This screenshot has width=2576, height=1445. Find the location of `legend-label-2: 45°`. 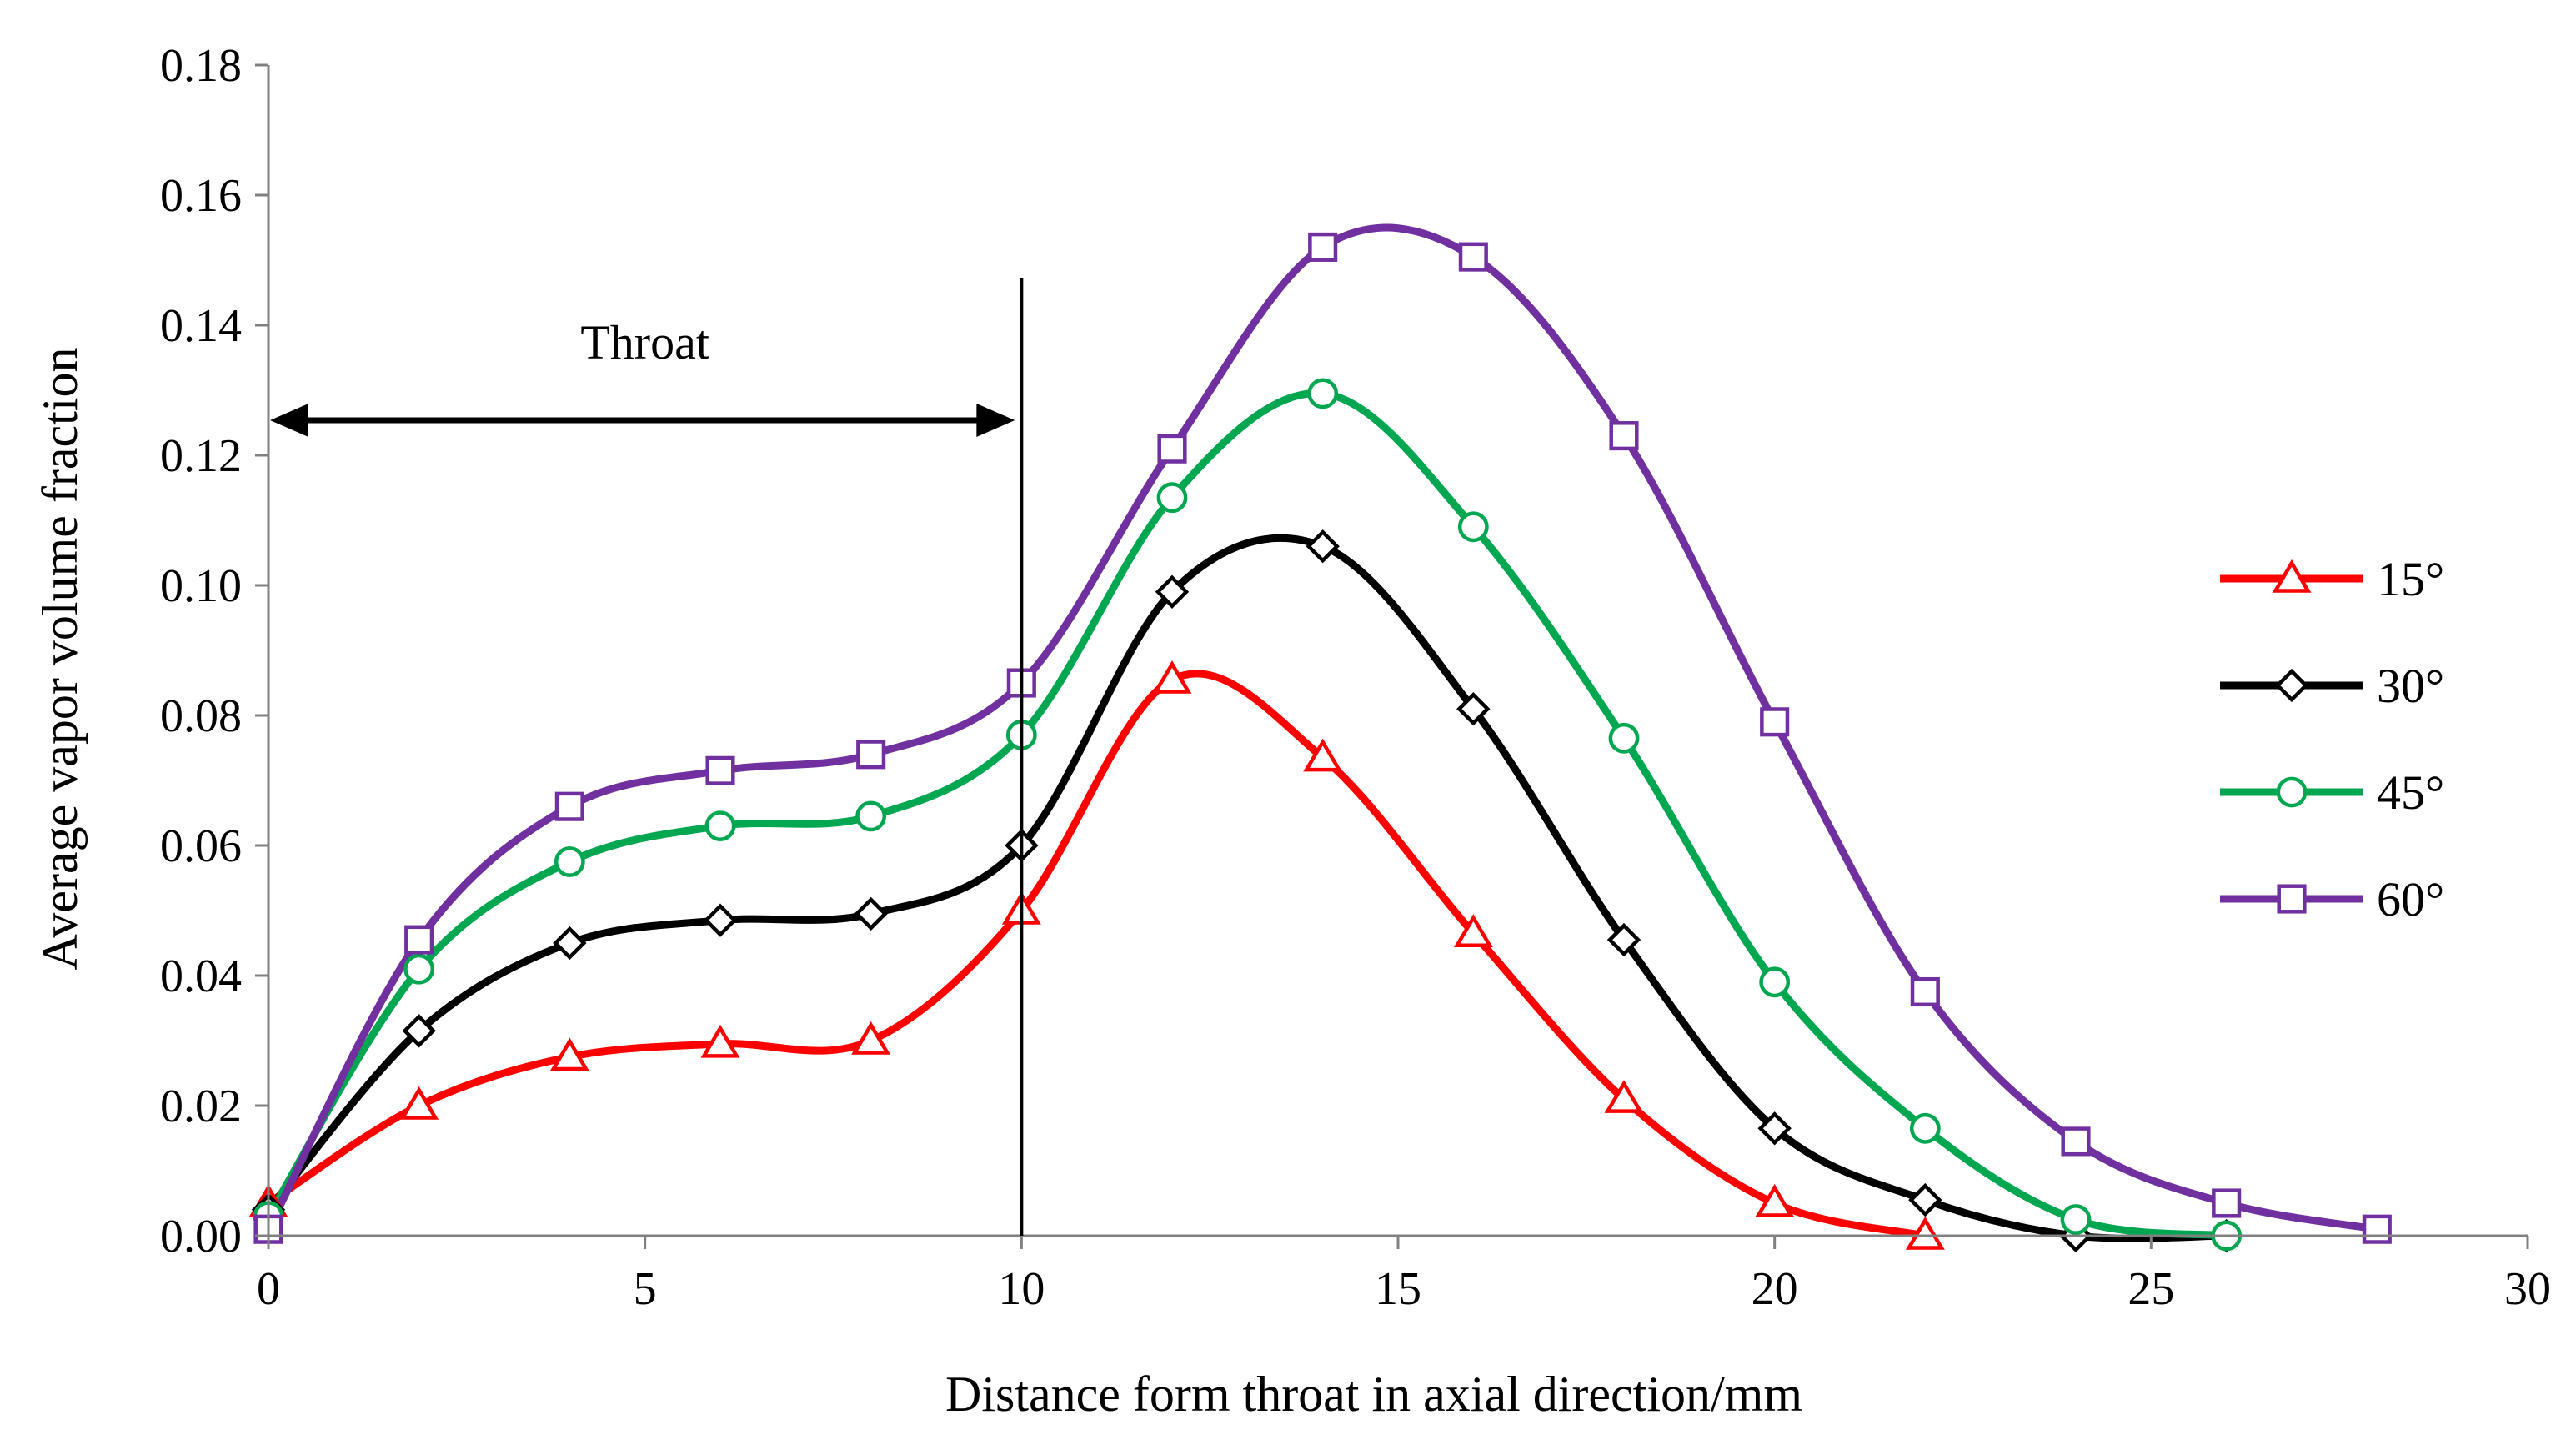

legend-label-2: 45° is located at coordinates (2410, 792).